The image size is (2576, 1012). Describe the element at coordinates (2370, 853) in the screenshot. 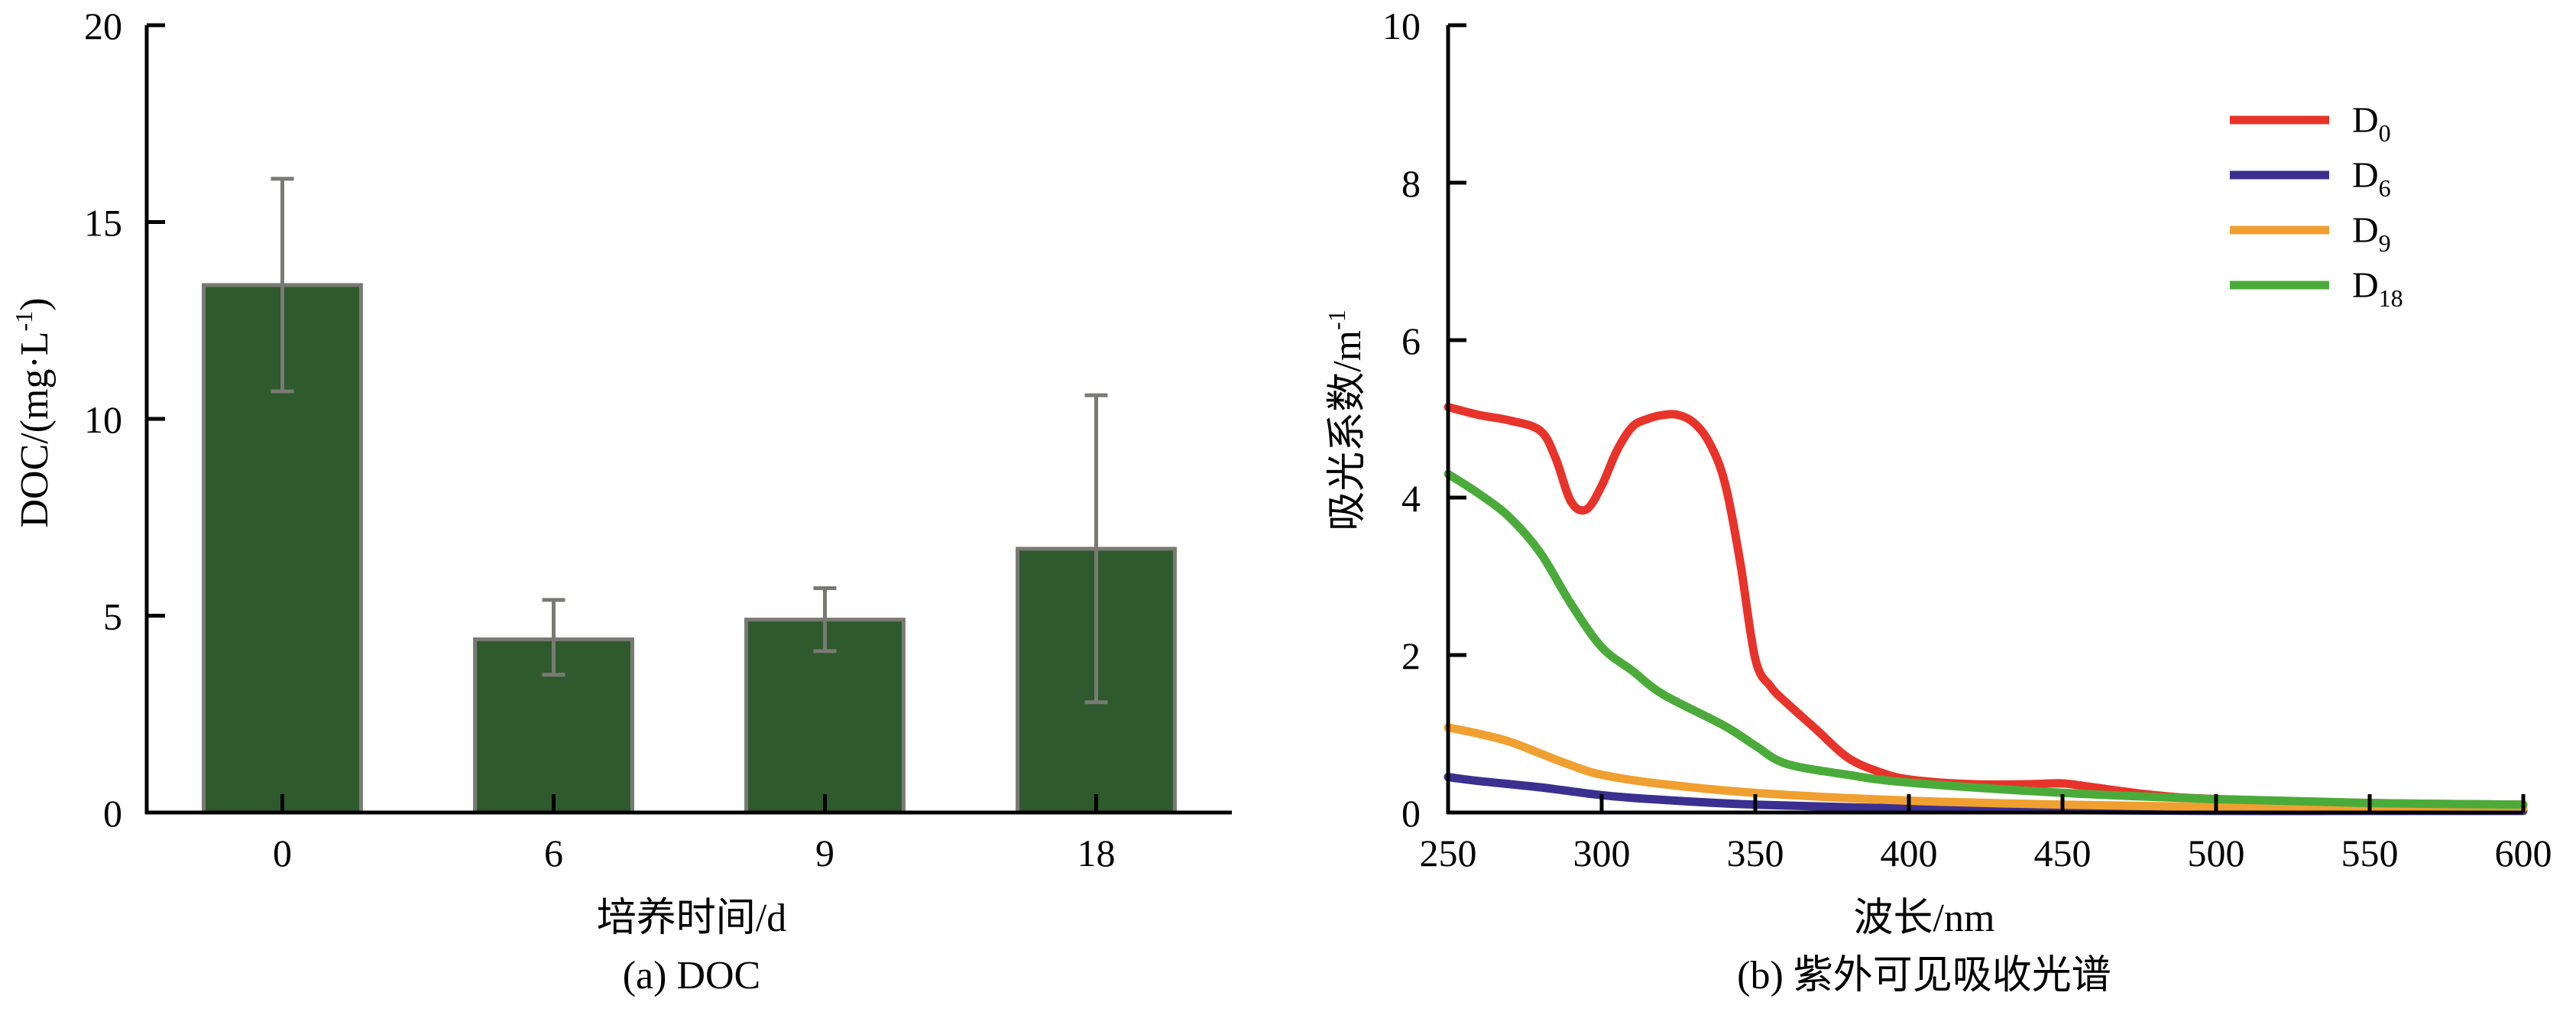

I see `x-tick-label: 550` at that location.